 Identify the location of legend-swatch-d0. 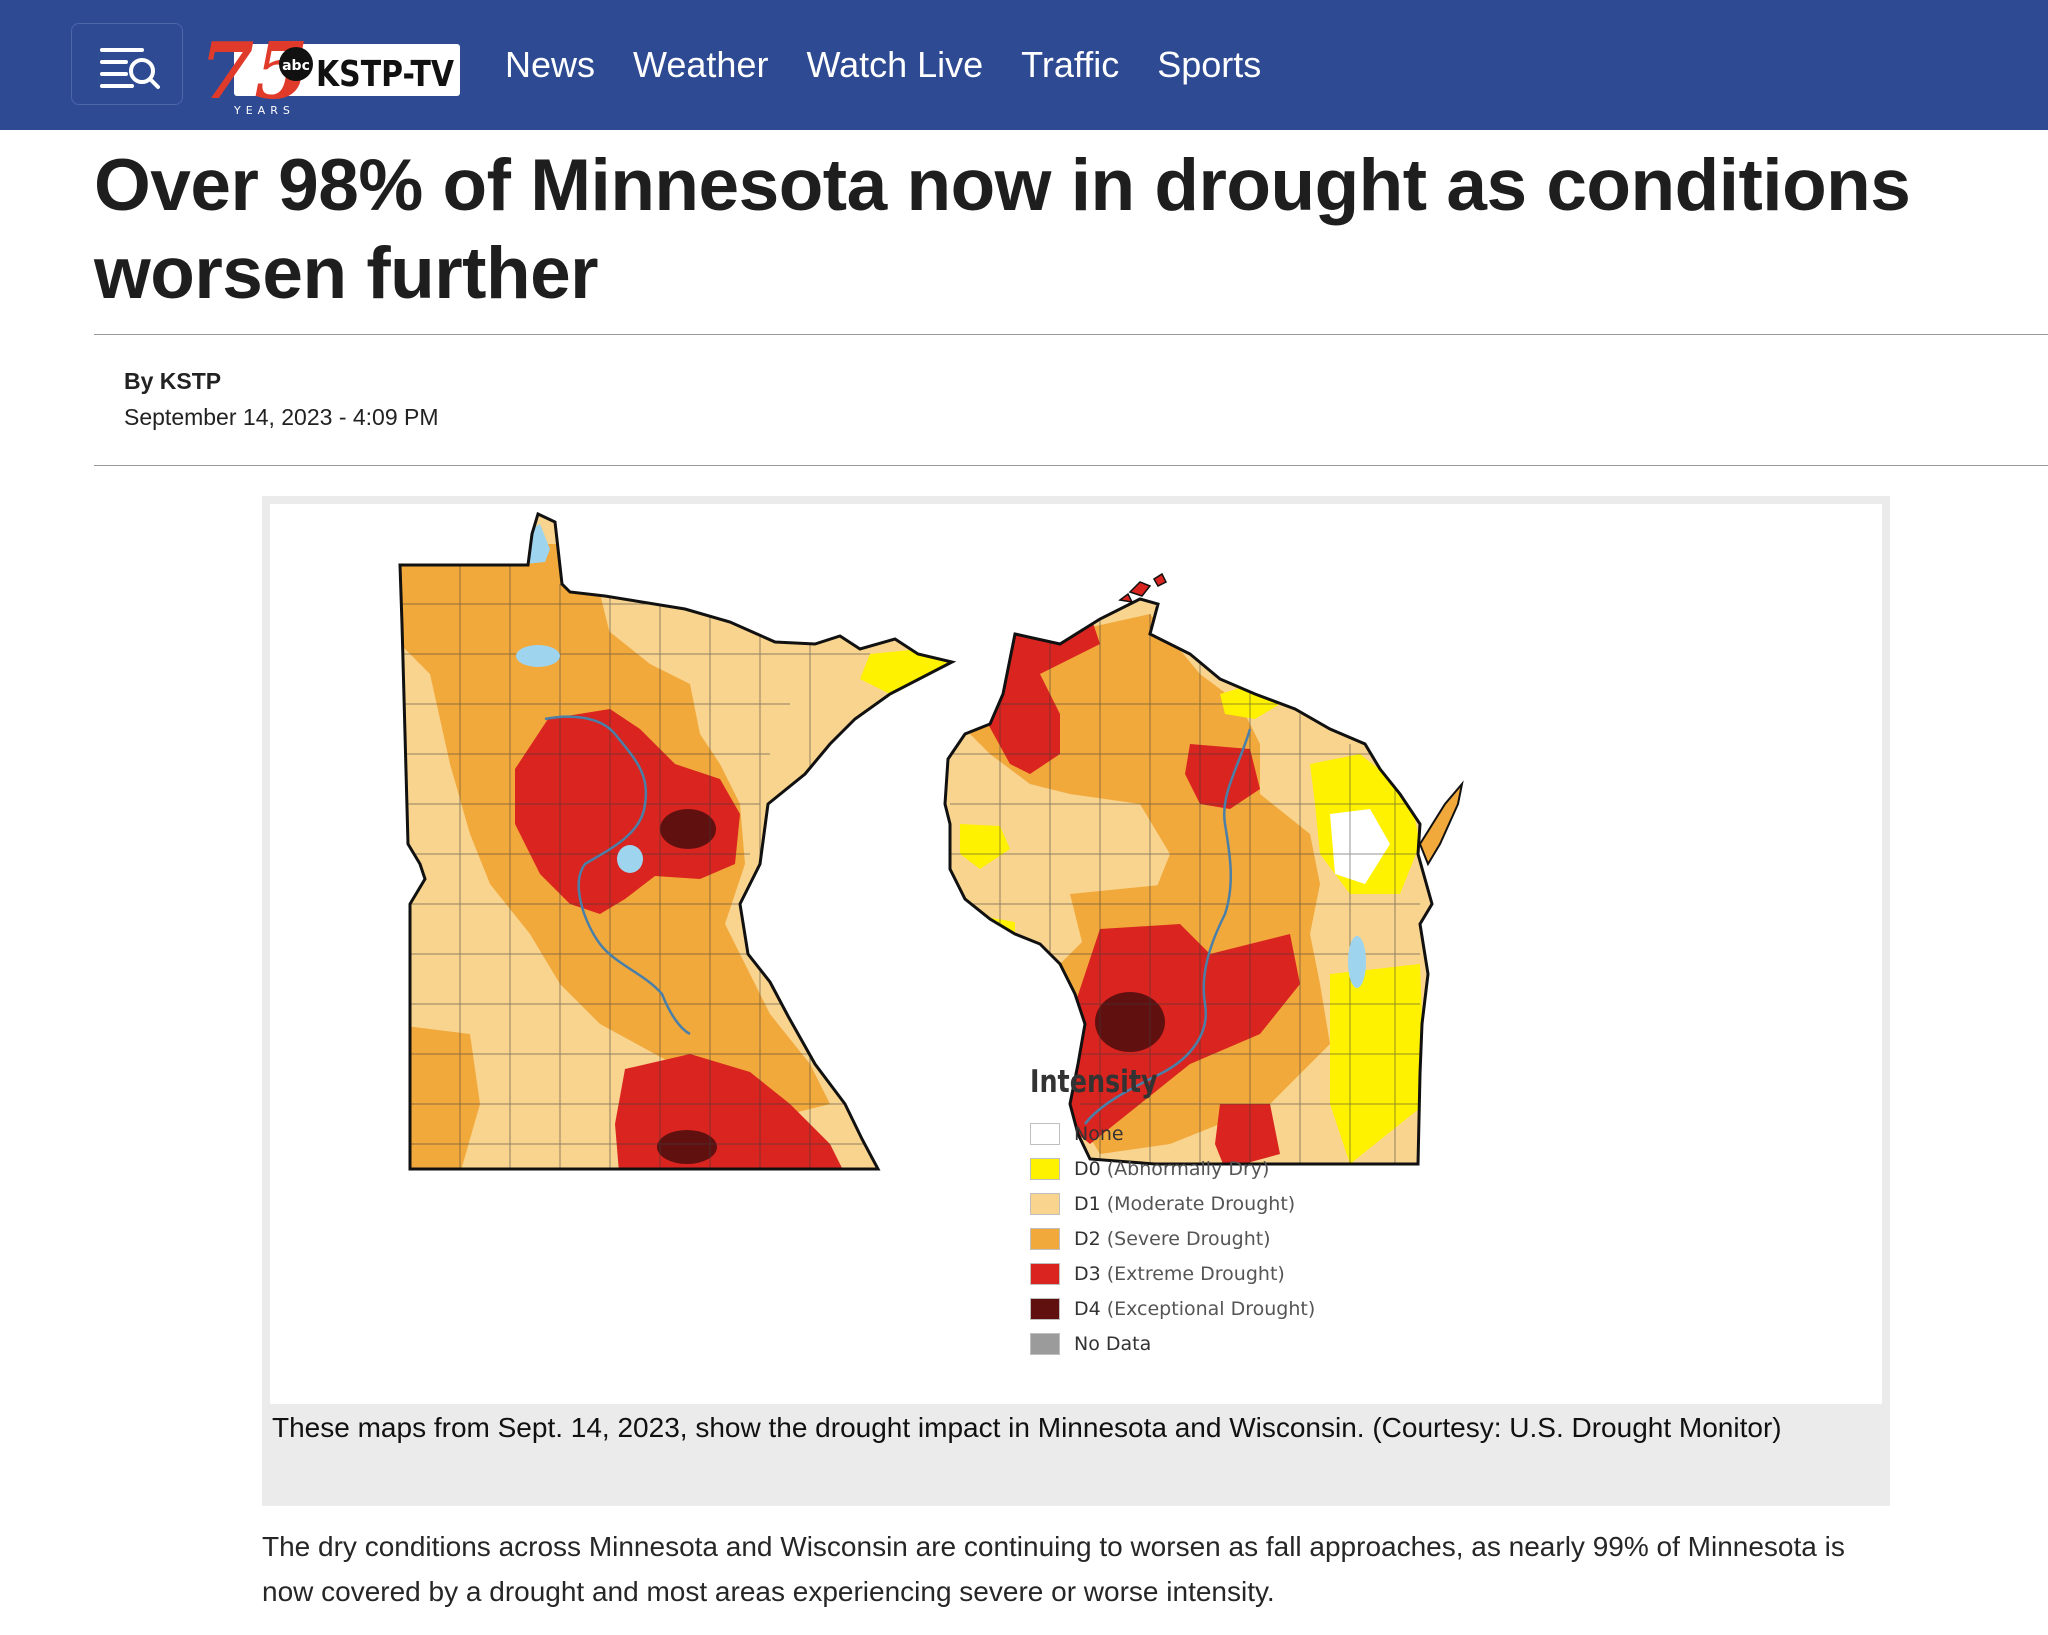
(1045, 1168).